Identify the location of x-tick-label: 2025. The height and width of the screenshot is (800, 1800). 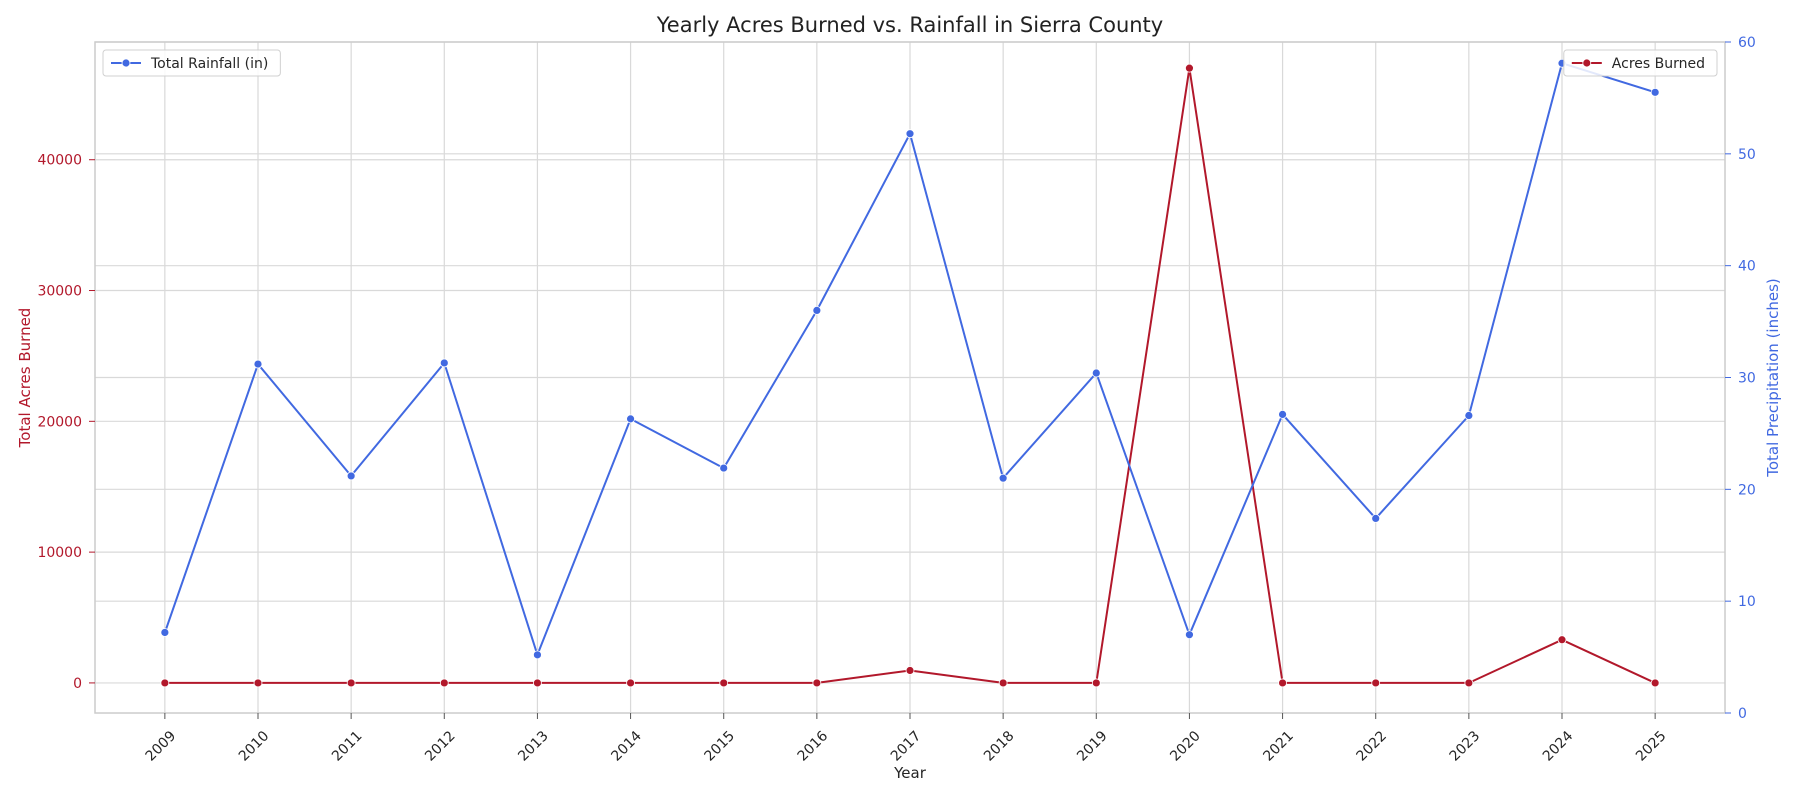
(1651, 746).